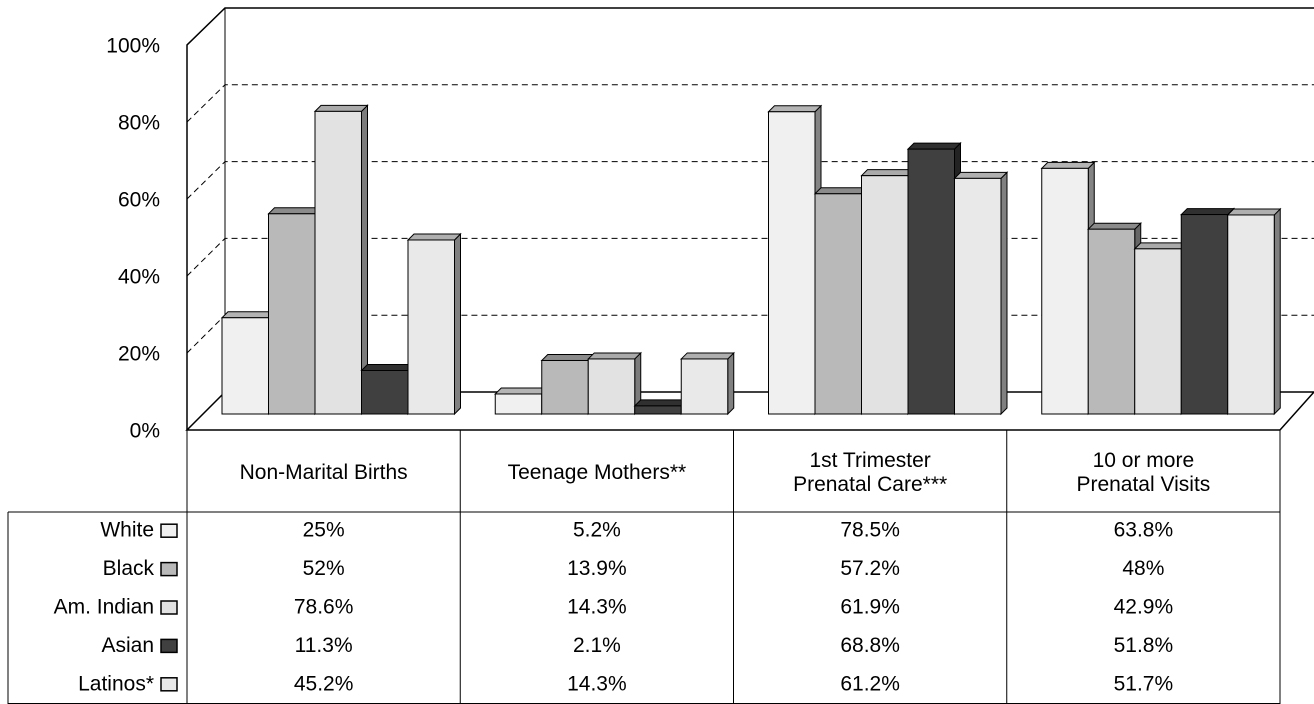  Describe the element at coordinates (1144, 530) in the screenshot. I see `value-label: 63.8%` at that location.